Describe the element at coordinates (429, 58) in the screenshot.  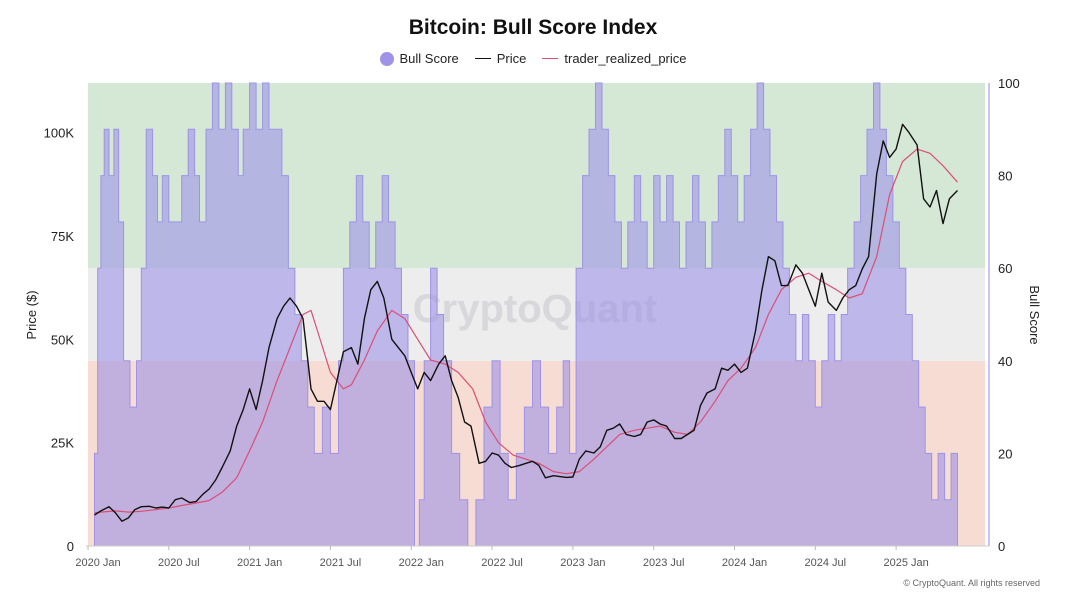
I see `legend-label-bull-score: Bull Score` at that location.